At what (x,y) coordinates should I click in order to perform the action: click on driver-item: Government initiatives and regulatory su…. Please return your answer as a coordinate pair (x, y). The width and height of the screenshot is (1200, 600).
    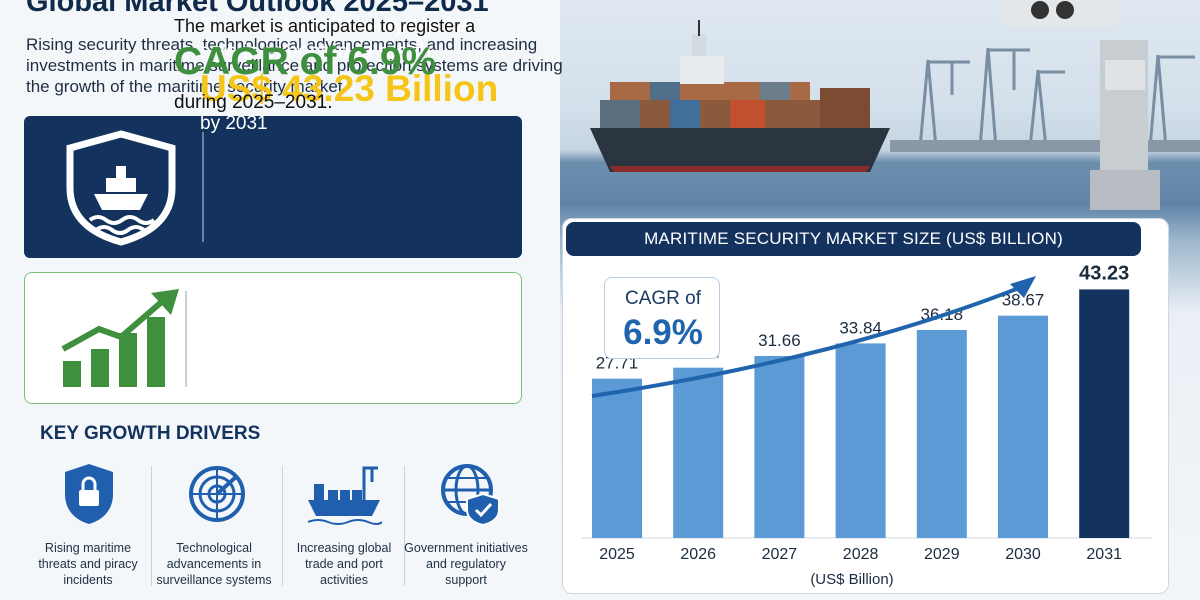
    Looking at the image, I should click on (466, 527).